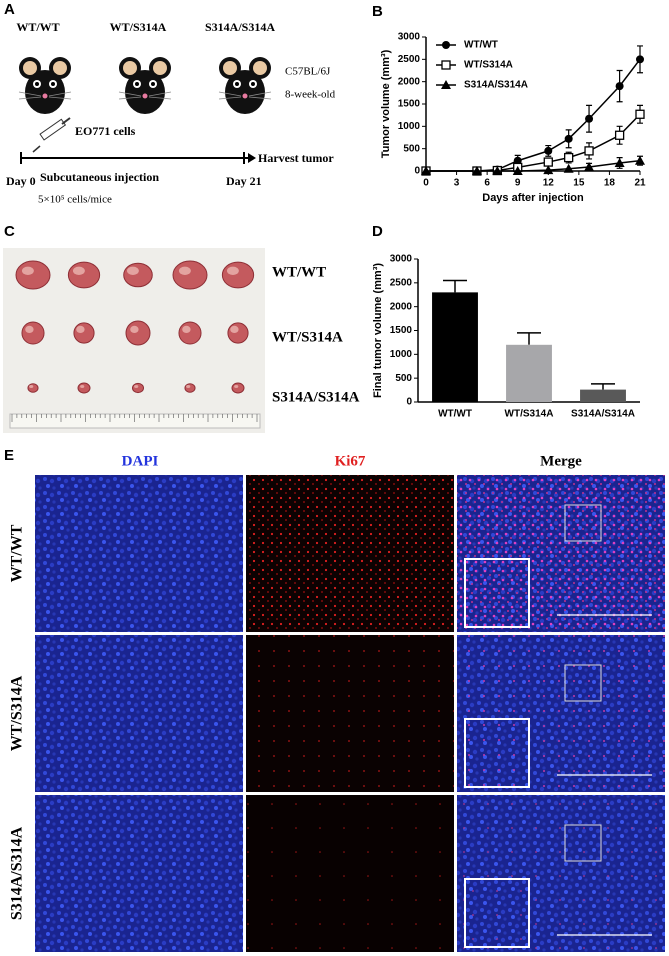 The height and width of the screenshot is (956, 669). Describe the element at coordinates (386, 103) in the screenshot. I see `y-axis-title: Tumor volume (mm³)` at that location.